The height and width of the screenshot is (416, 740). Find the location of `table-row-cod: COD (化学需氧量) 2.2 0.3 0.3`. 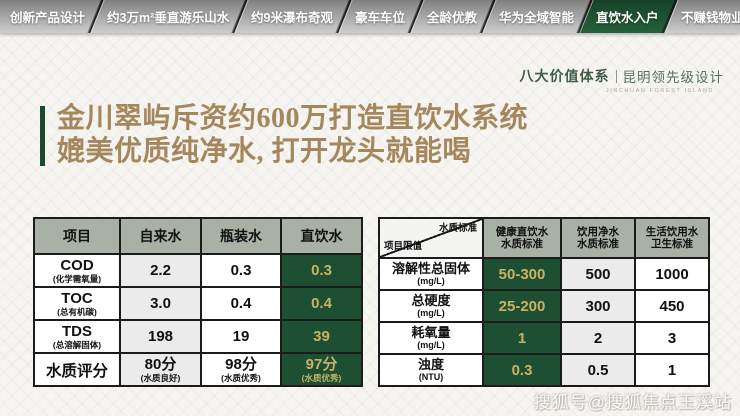

table-row-cod: COD (化学需氧量) 2.2 0.3 0.3 is located at coordinates (198, 270).